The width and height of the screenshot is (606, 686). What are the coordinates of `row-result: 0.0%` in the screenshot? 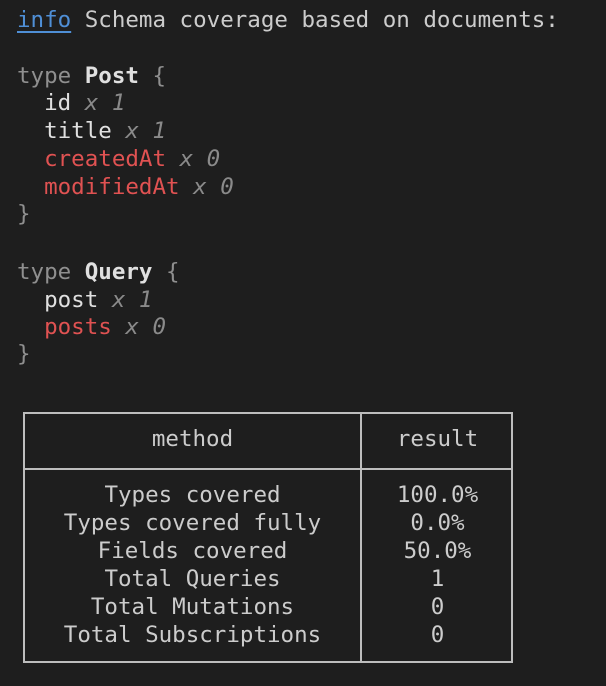 It's located at (437, 523).